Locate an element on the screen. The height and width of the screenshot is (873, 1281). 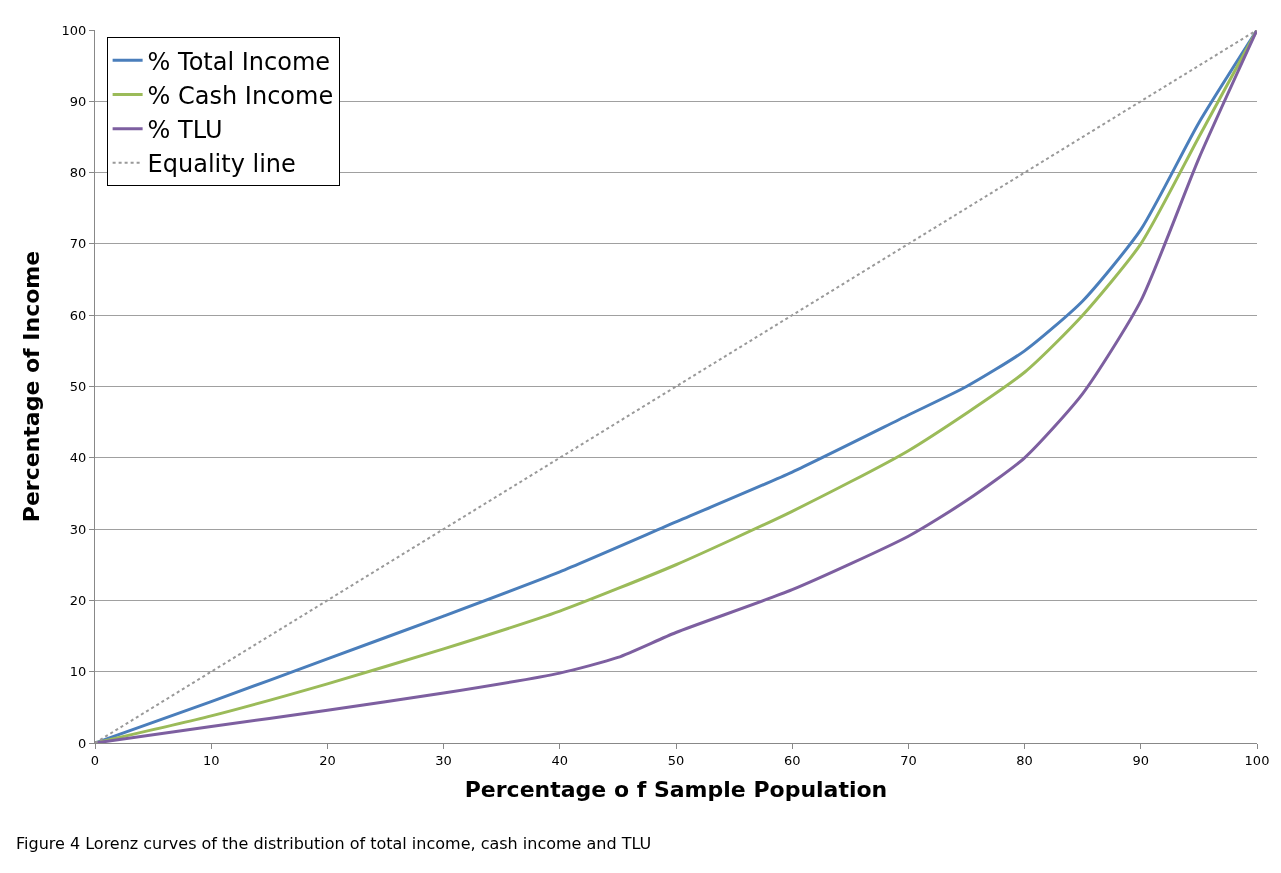
x-tick-label: 80 is located at coordinates (1024, 760).